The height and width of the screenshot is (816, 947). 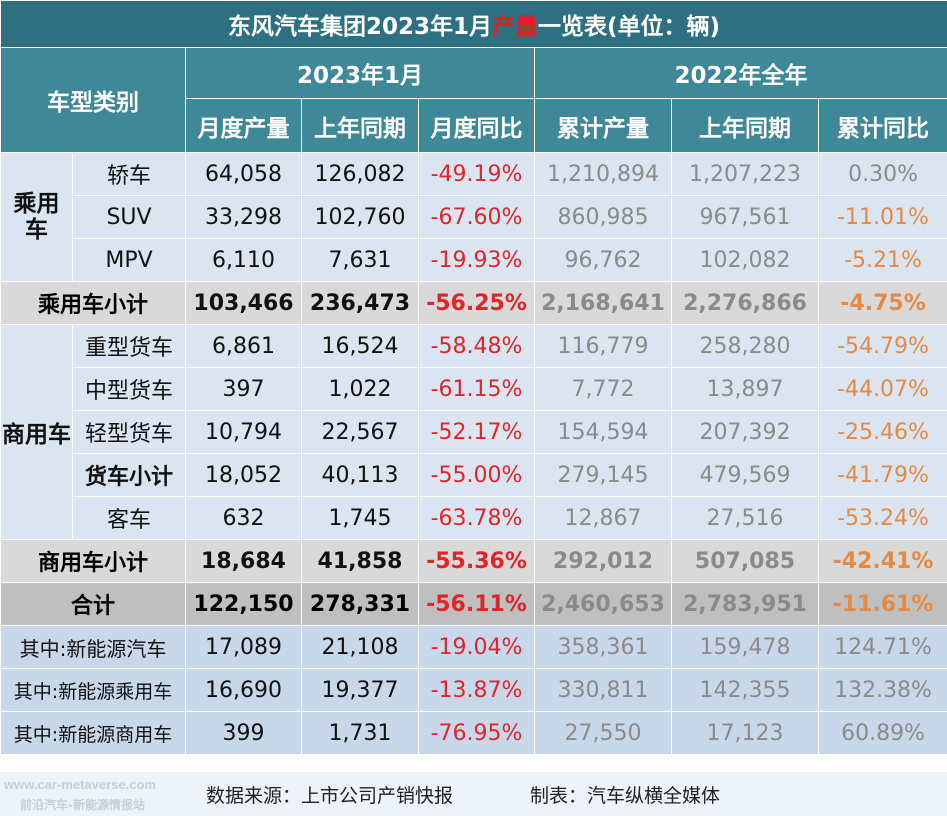 I want to click on cell: 632, so click(x=243, y=518).